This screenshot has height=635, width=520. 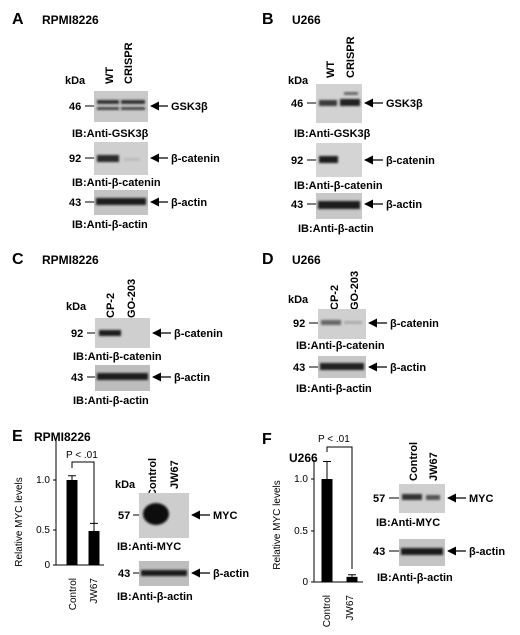 What do you see at coordinates (379, 499) in the screenshot?
I see `mw-marker: 57` at bounding box center [379, 499].